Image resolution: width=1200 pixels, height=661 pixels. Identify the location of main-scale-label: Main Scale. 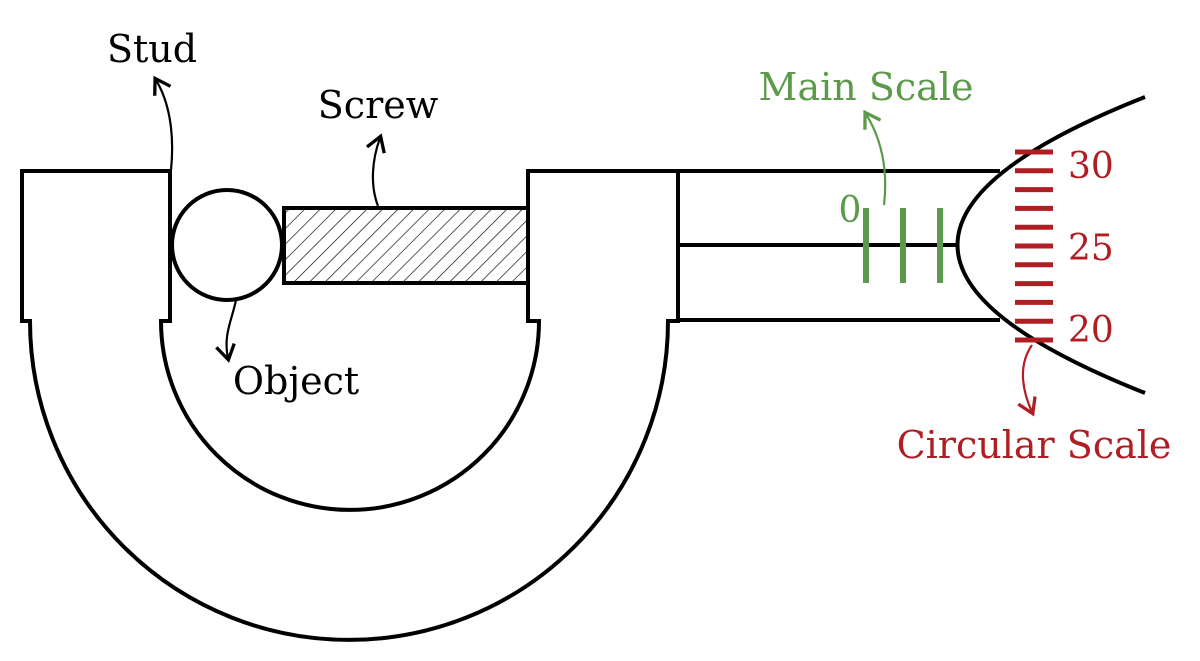
(866, 87).